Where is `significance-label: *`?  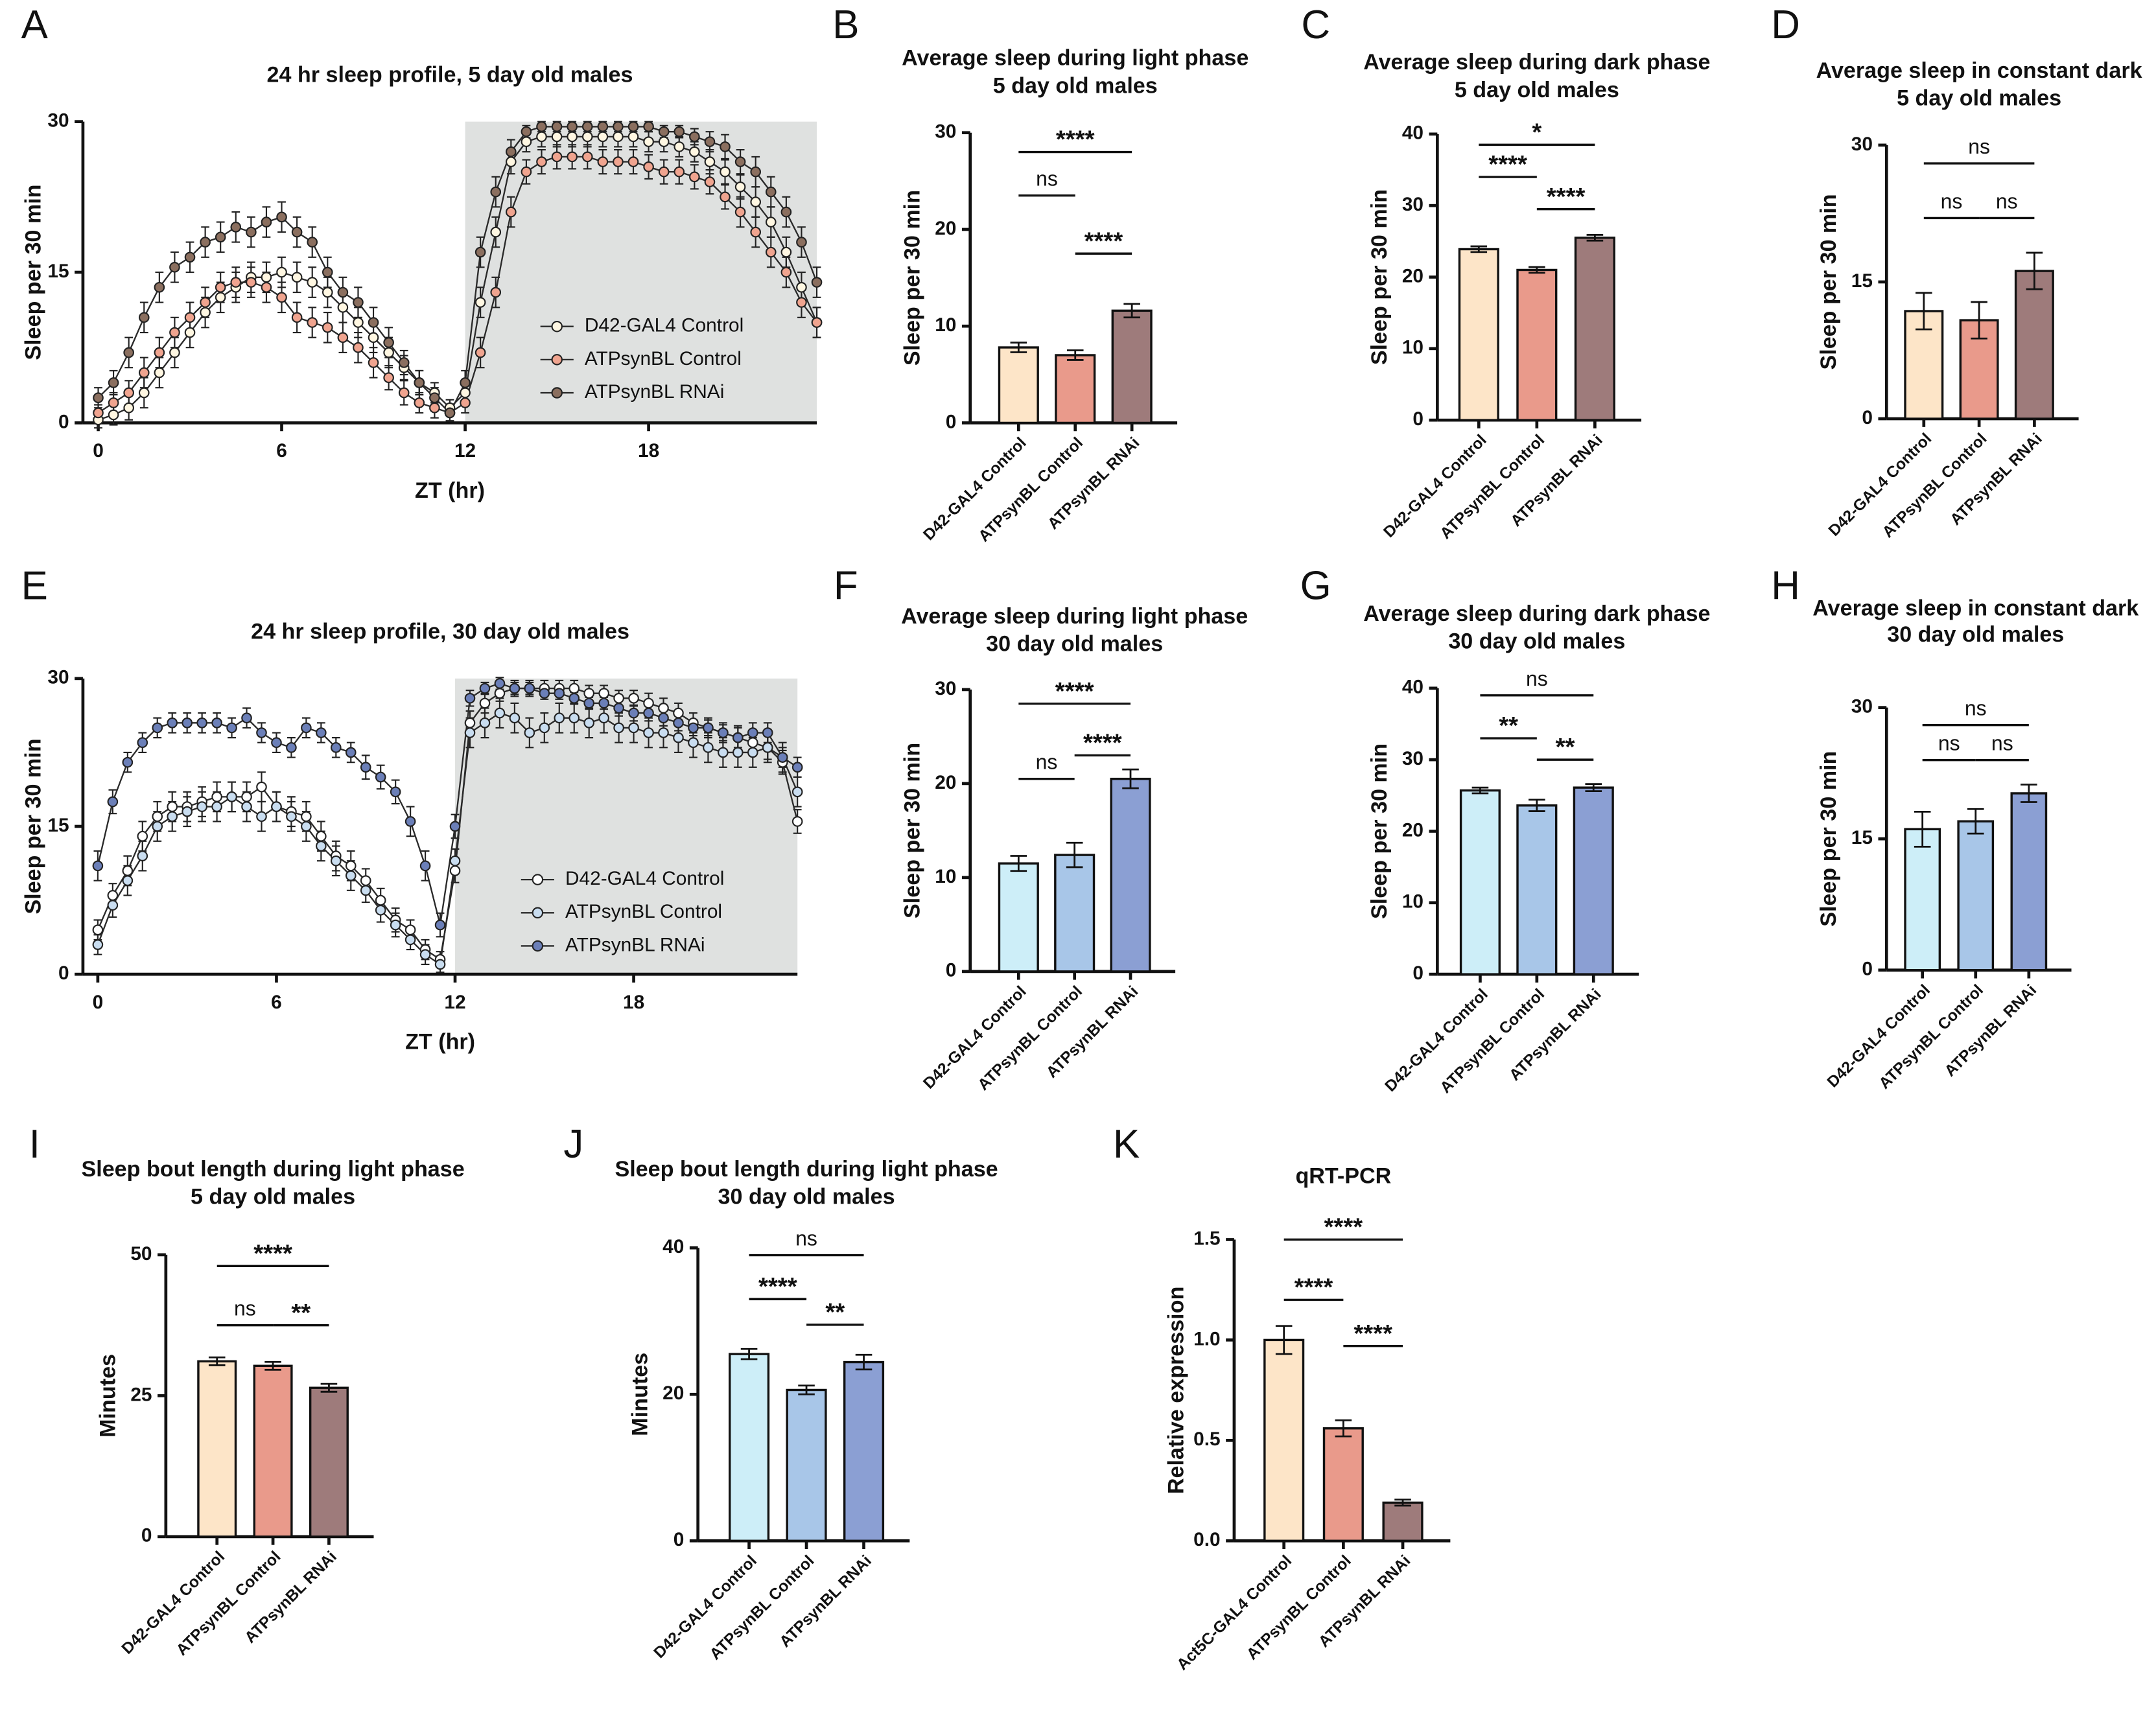
significance-label: * is located at coordinates (1536, 132).